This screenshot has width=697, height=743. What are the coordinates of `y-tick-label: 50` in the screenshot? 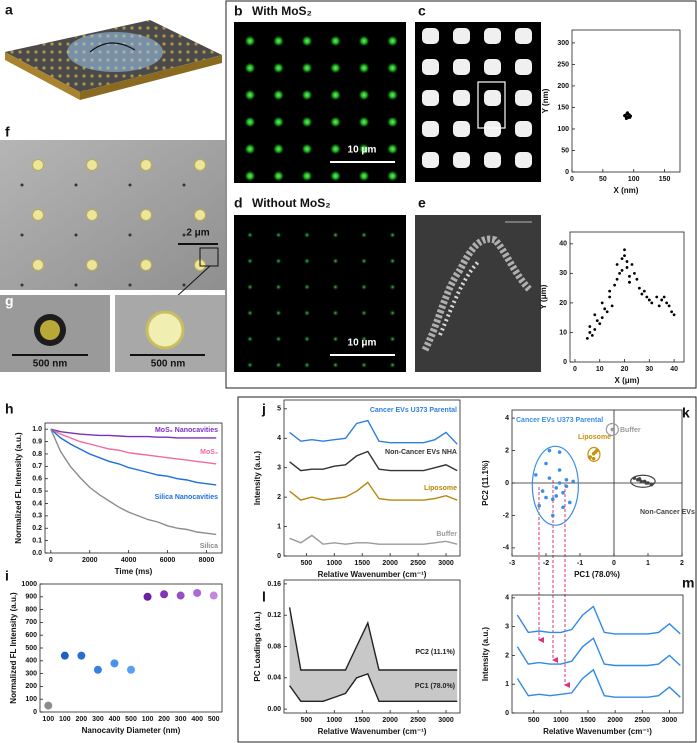 It's located at (565, 150).